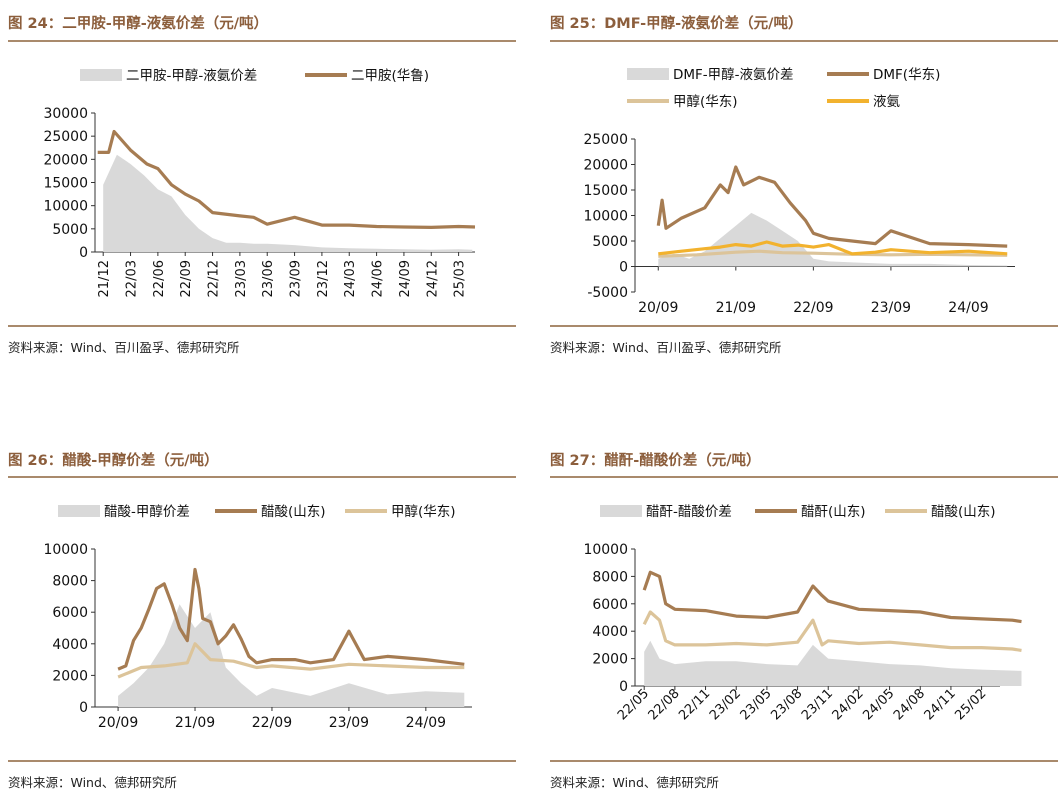 The height and width of the screenshot is (802, 1063). What do you see at coordinates (268, 278) in the screenshot?
I see `x-tick-label: 23/06` at bounding box center [268, 278].